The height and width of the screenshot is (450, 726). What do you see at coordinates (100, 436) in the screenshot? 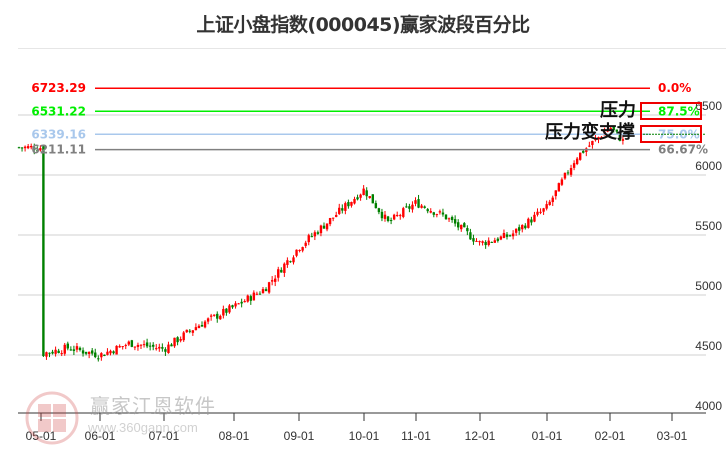
I see `x-tick-label: 06-01` at bounding box center [100, 436].